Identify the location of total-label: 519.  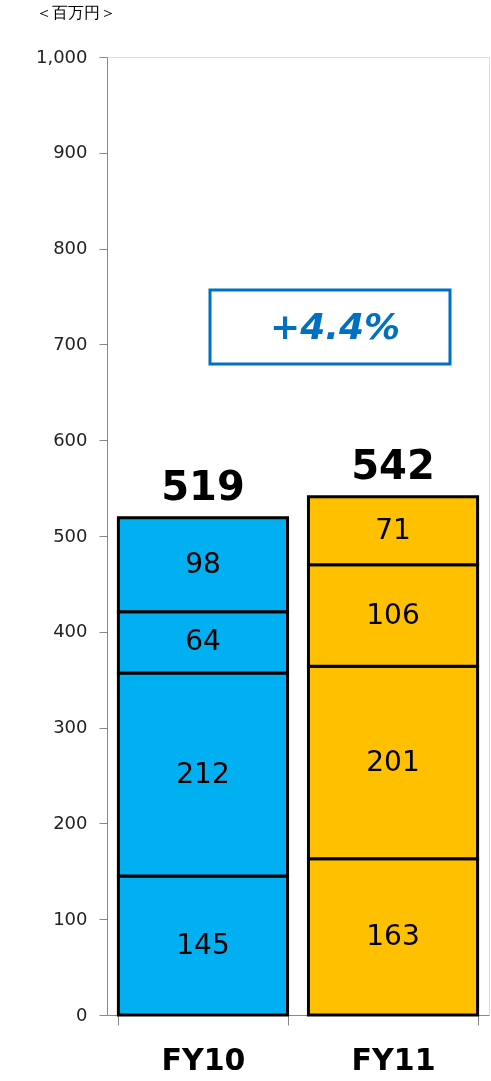
(203, 485).